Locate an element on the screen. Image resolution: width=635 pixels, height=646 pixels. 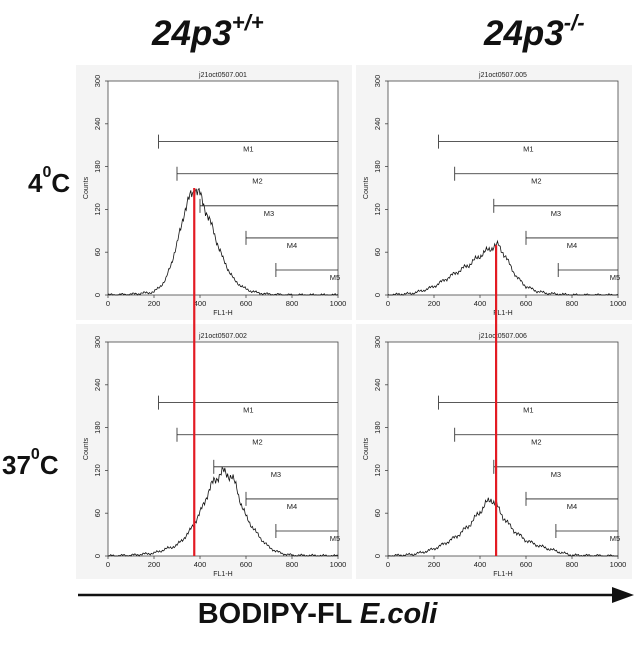
x-axis-title-2: FL1-H is located at coordinates (502, 313).